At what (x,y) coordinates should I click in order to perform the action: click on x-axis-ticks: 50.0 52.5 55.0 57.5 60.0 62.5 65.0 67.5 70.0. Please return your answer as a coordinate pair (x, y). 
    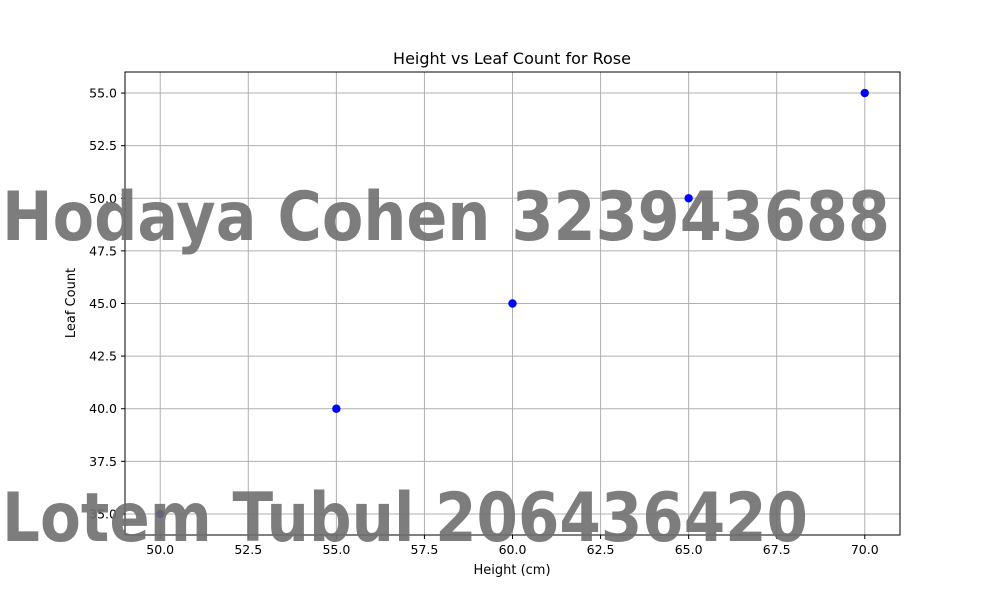
    Looking at the image, I should click on (512, 546).